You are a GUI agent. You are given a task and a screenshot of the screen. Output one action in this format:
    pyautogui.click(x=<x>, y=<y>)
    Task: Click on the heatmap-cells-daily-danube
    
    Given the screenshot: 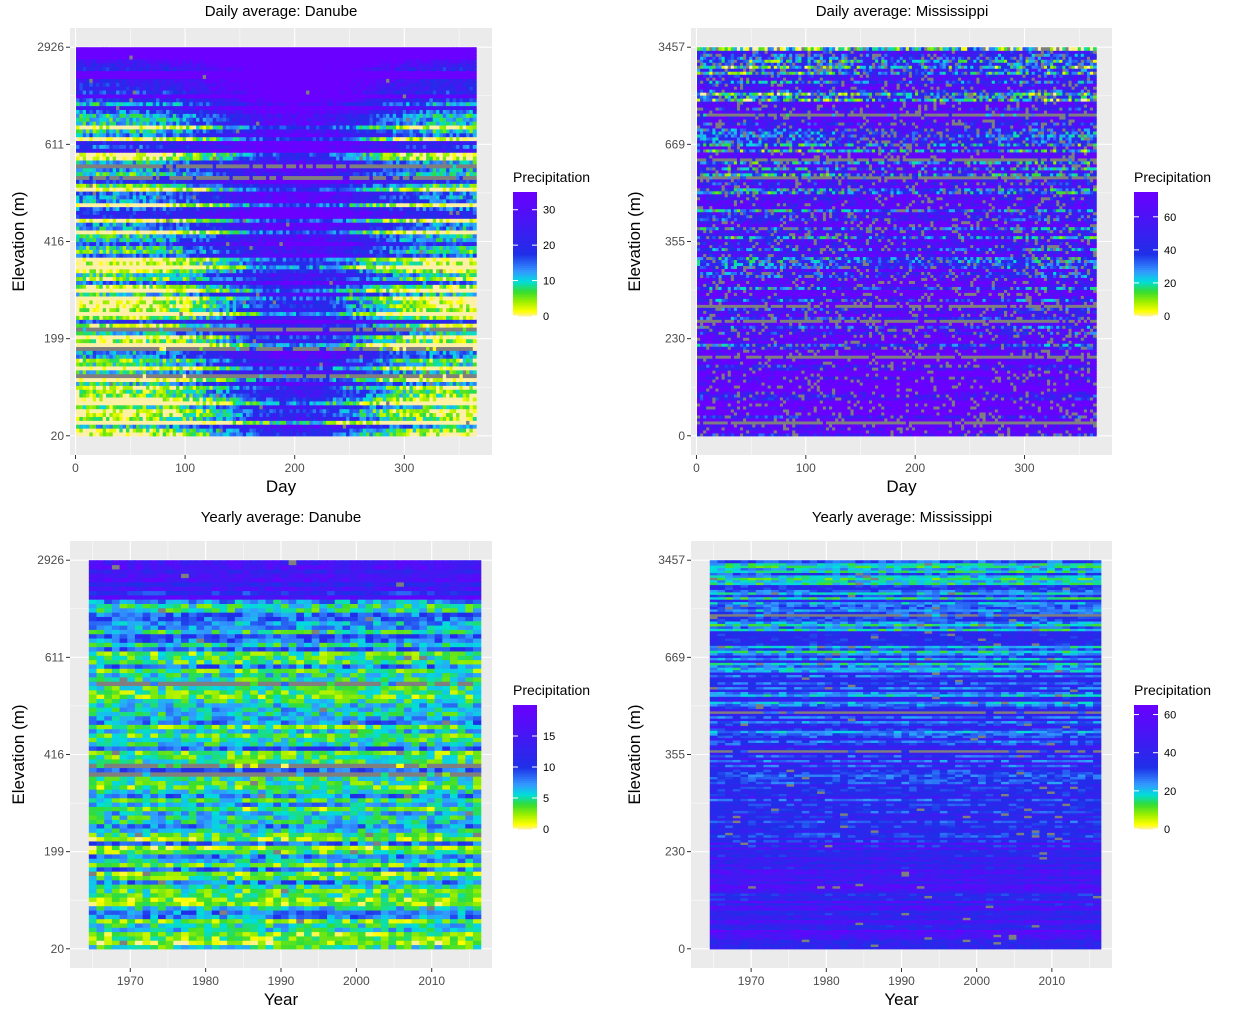 What is the action you would take?
    pyautogui.click(x=276, y=242)
    